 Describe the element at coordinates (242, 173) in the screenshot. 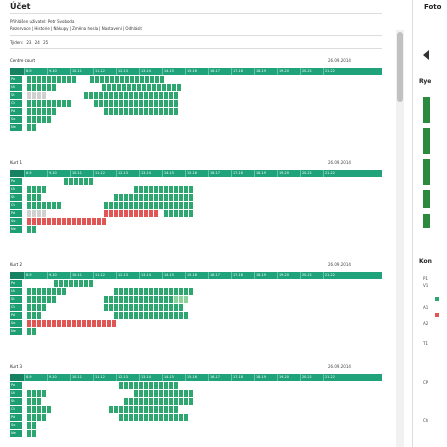

I see `hour-header: 17-18` at that location.